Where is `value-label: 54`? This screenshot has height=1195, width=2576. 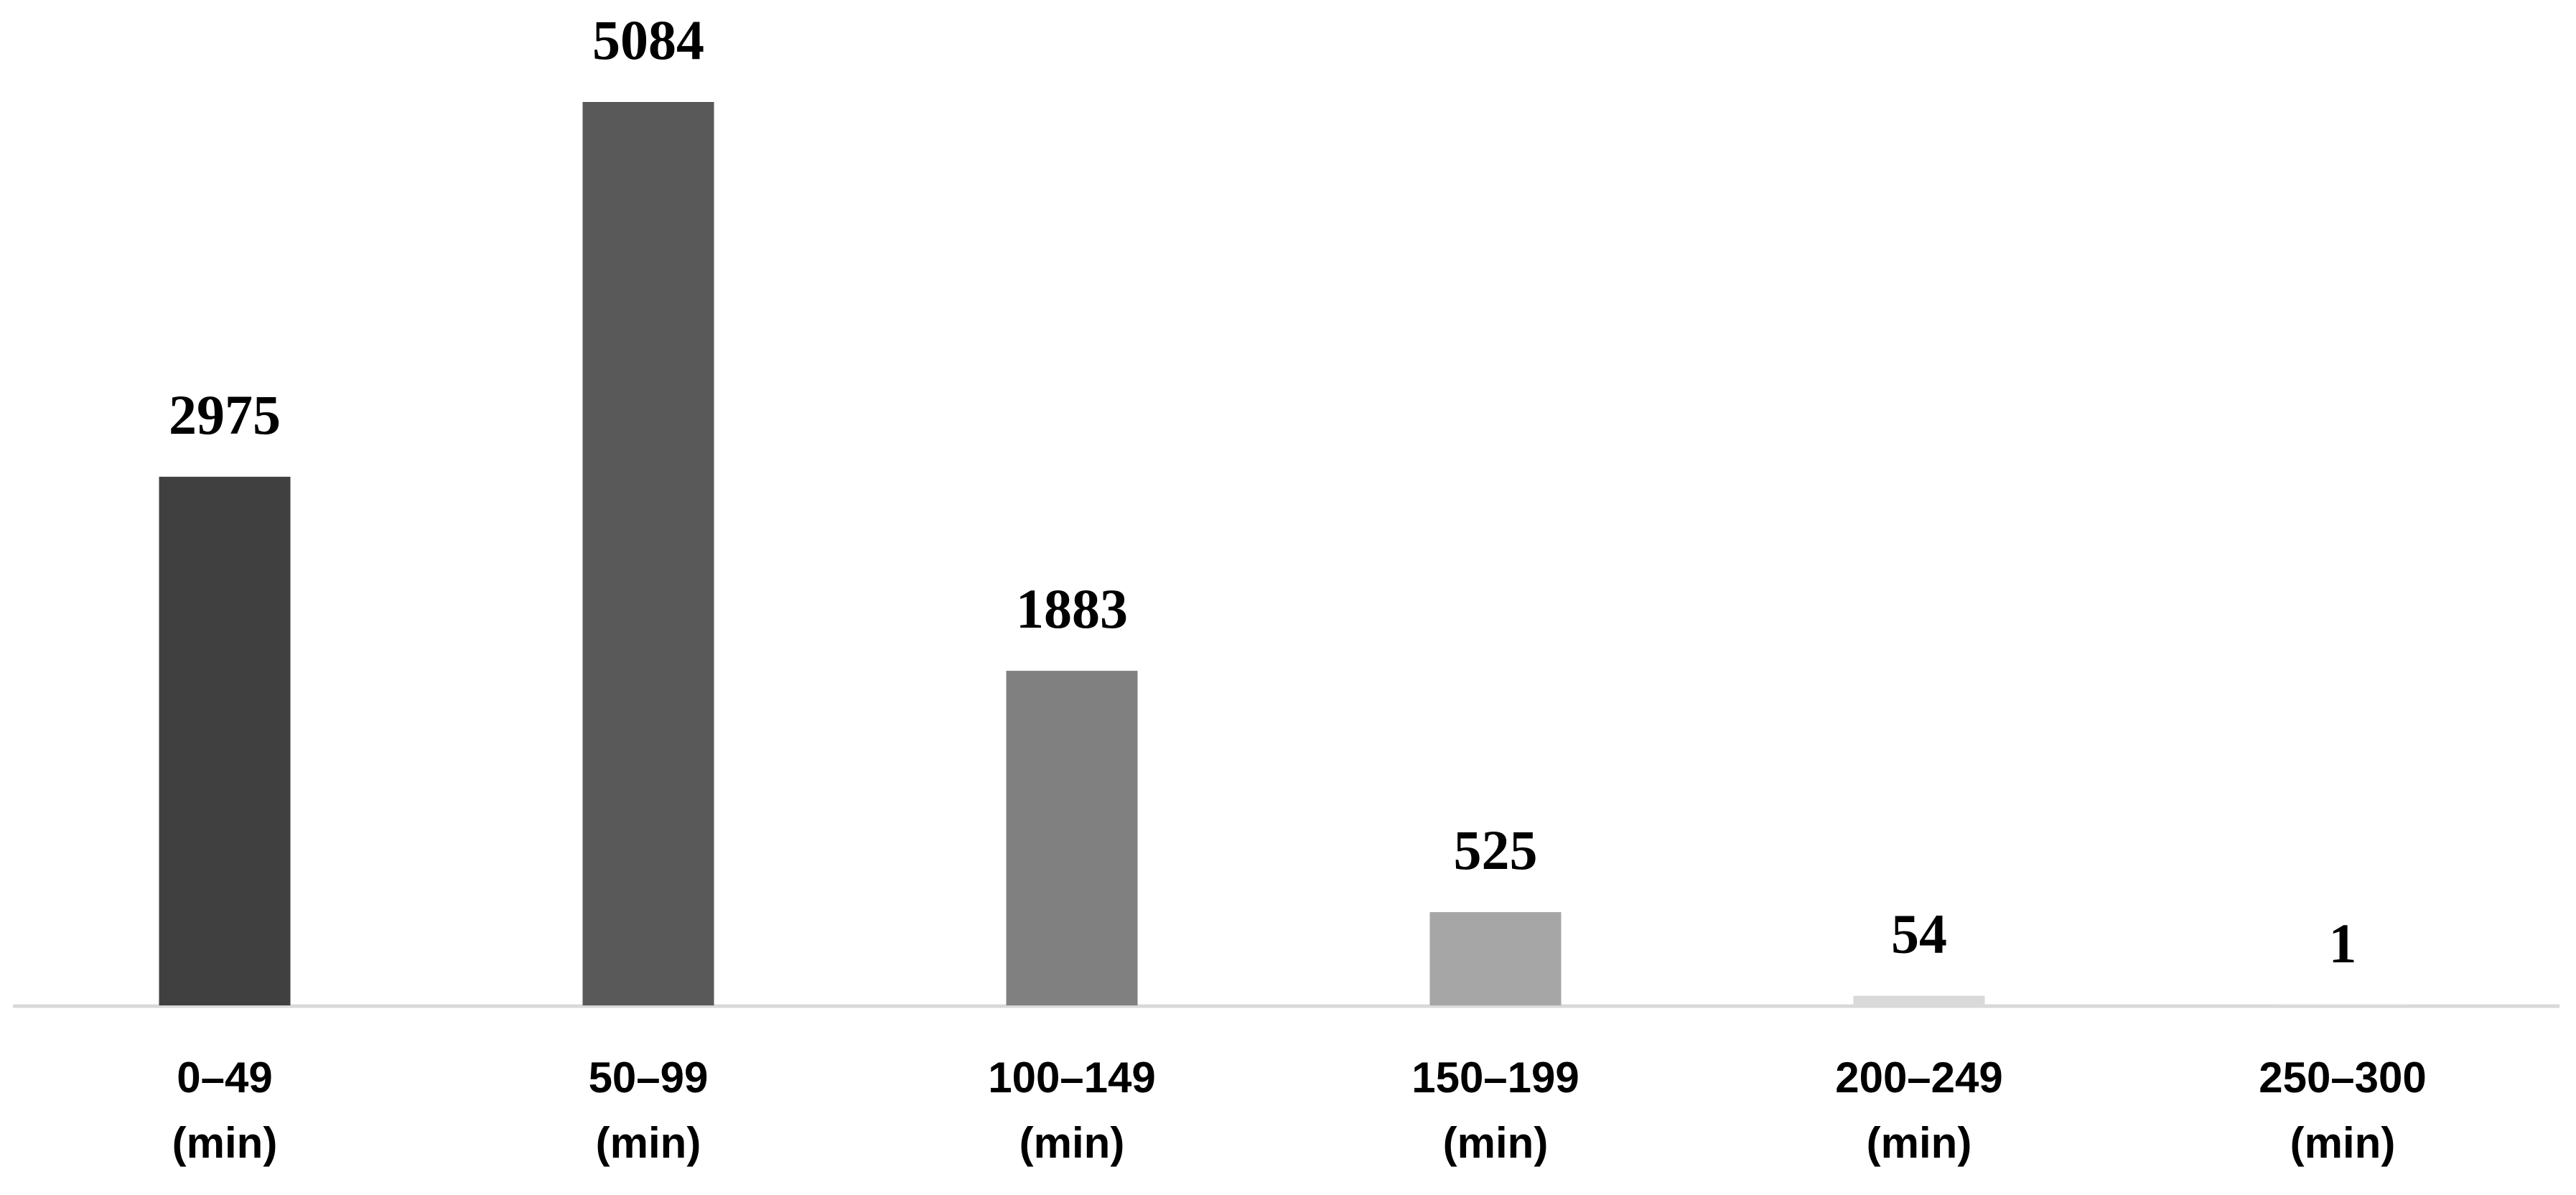
value-label: 54 is located at coordinates (1919, 934).